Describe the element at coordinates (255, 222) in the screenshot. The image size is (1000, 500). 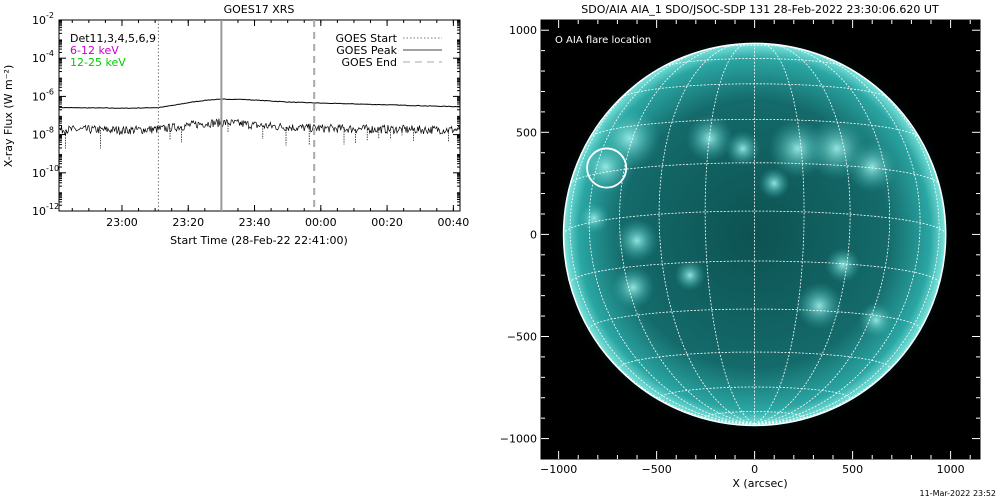
I see `goes-x-tick-label: 23:40` at that location.